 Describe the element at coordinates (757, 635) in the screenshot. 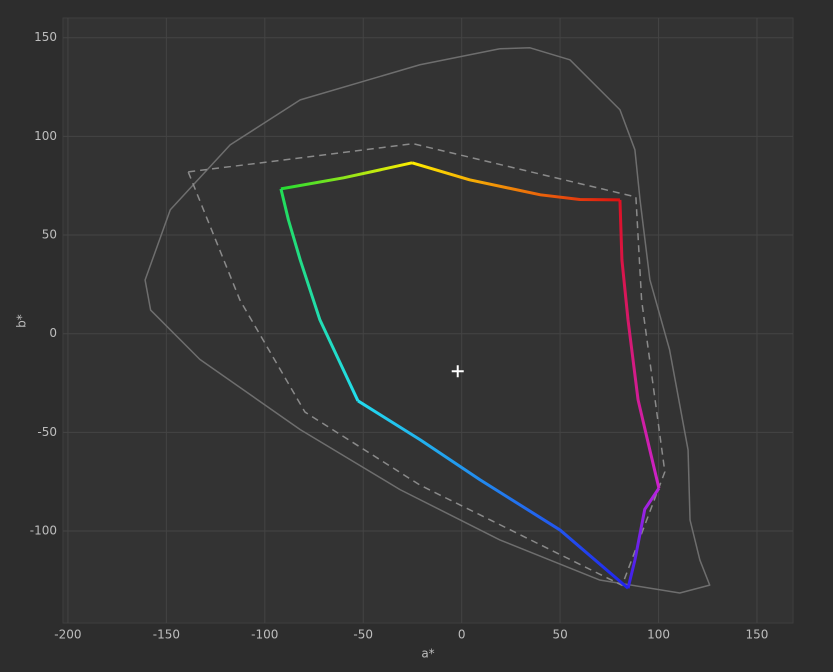

I see `x-tick-label: 150` at that location.